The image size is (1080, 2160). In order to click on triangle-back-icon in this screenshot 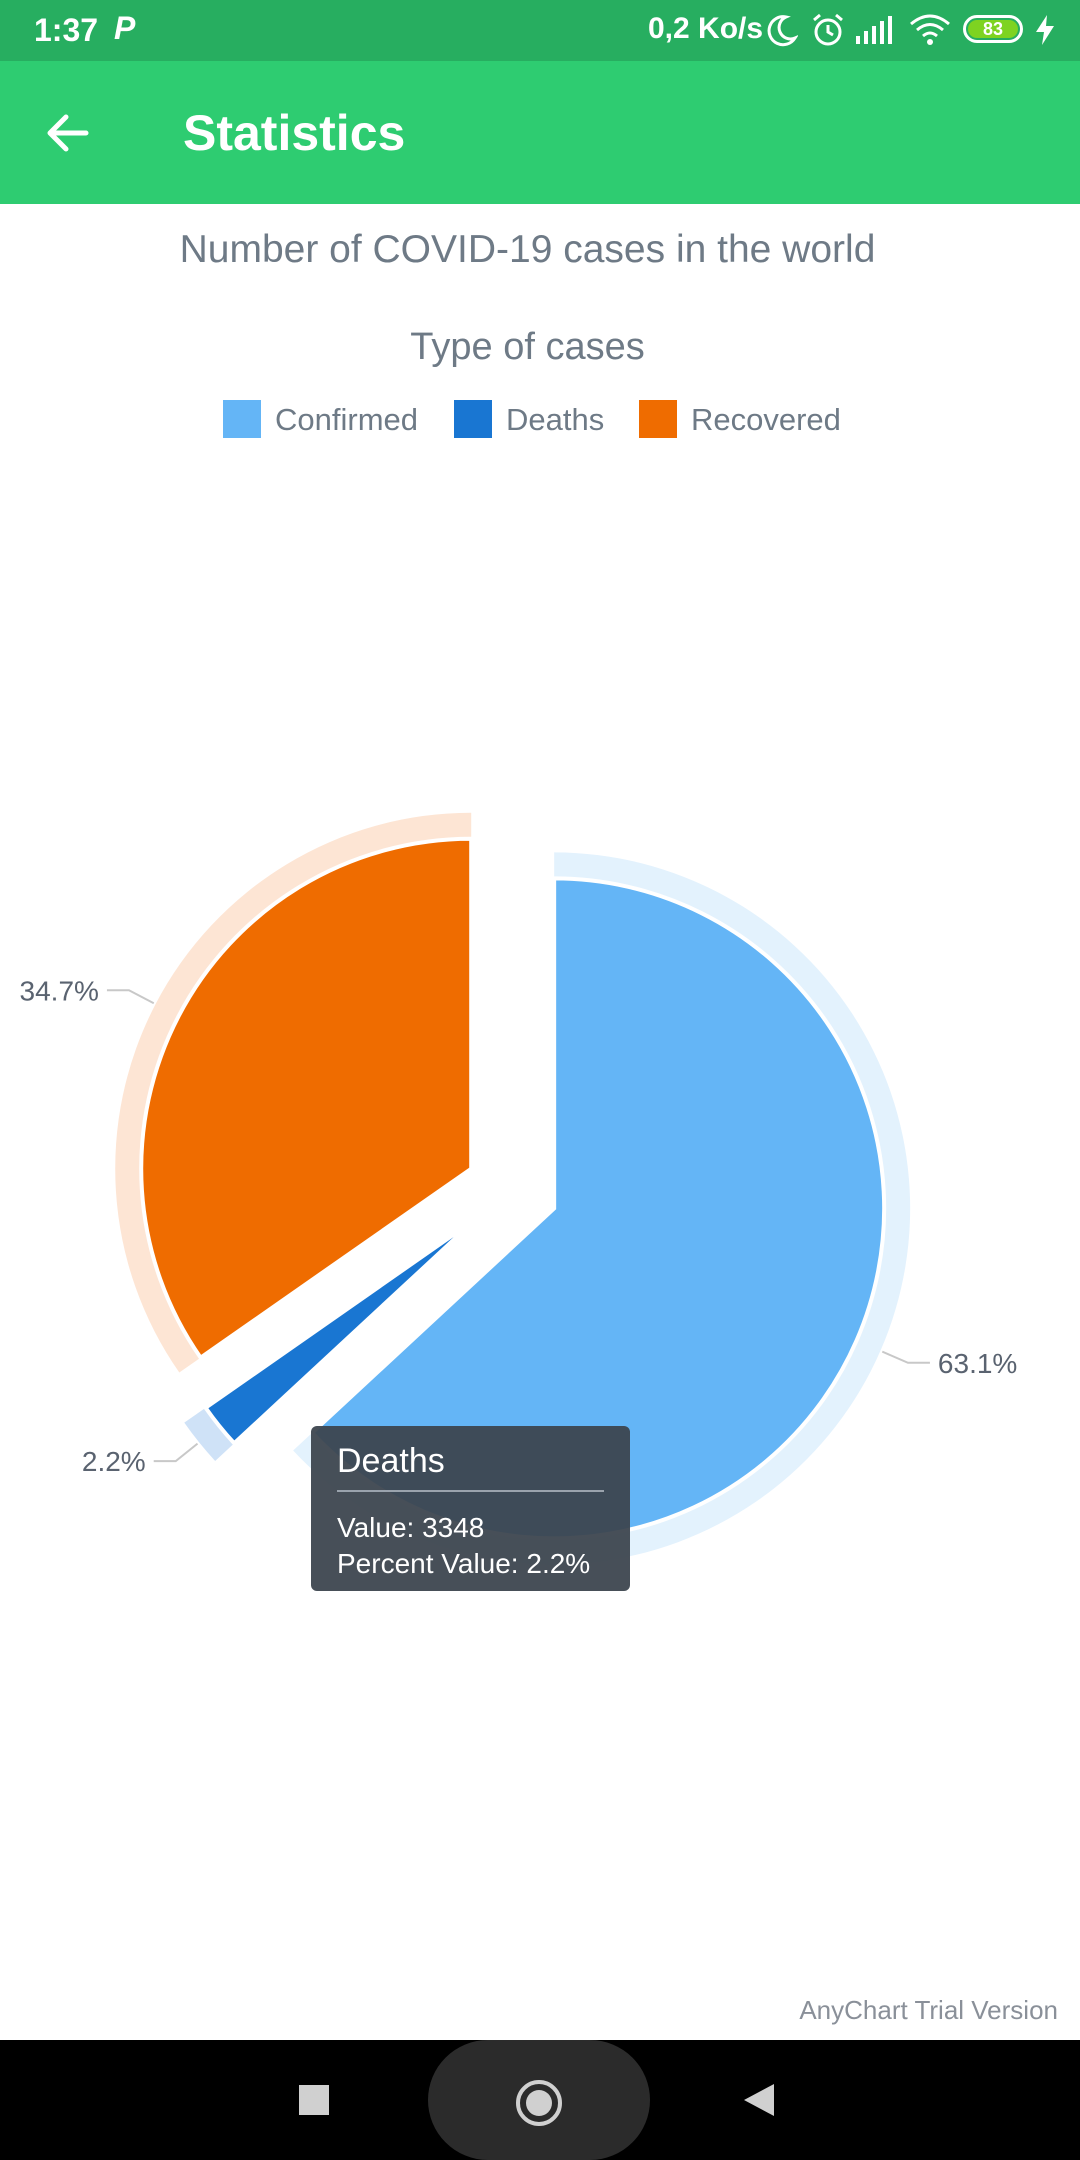, I will do `click(759, 2100)`.